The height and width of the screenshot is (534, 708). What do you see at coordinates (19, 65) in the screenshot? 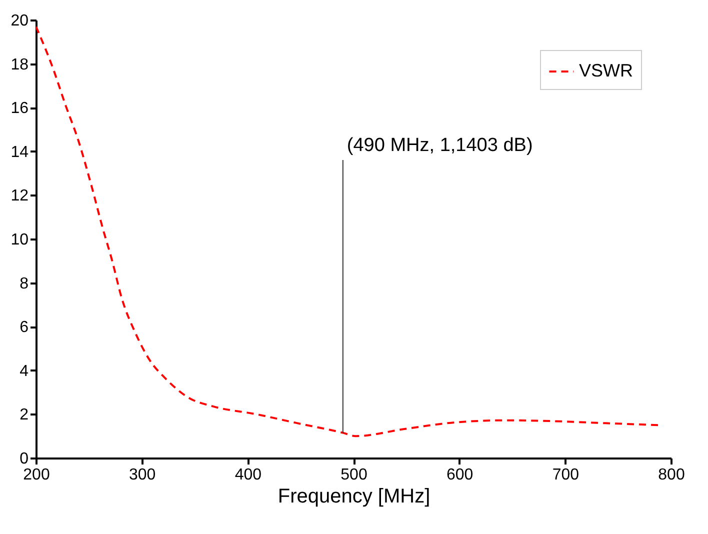
I see `y-tick-label: 18` at bounding box center [19, 65].